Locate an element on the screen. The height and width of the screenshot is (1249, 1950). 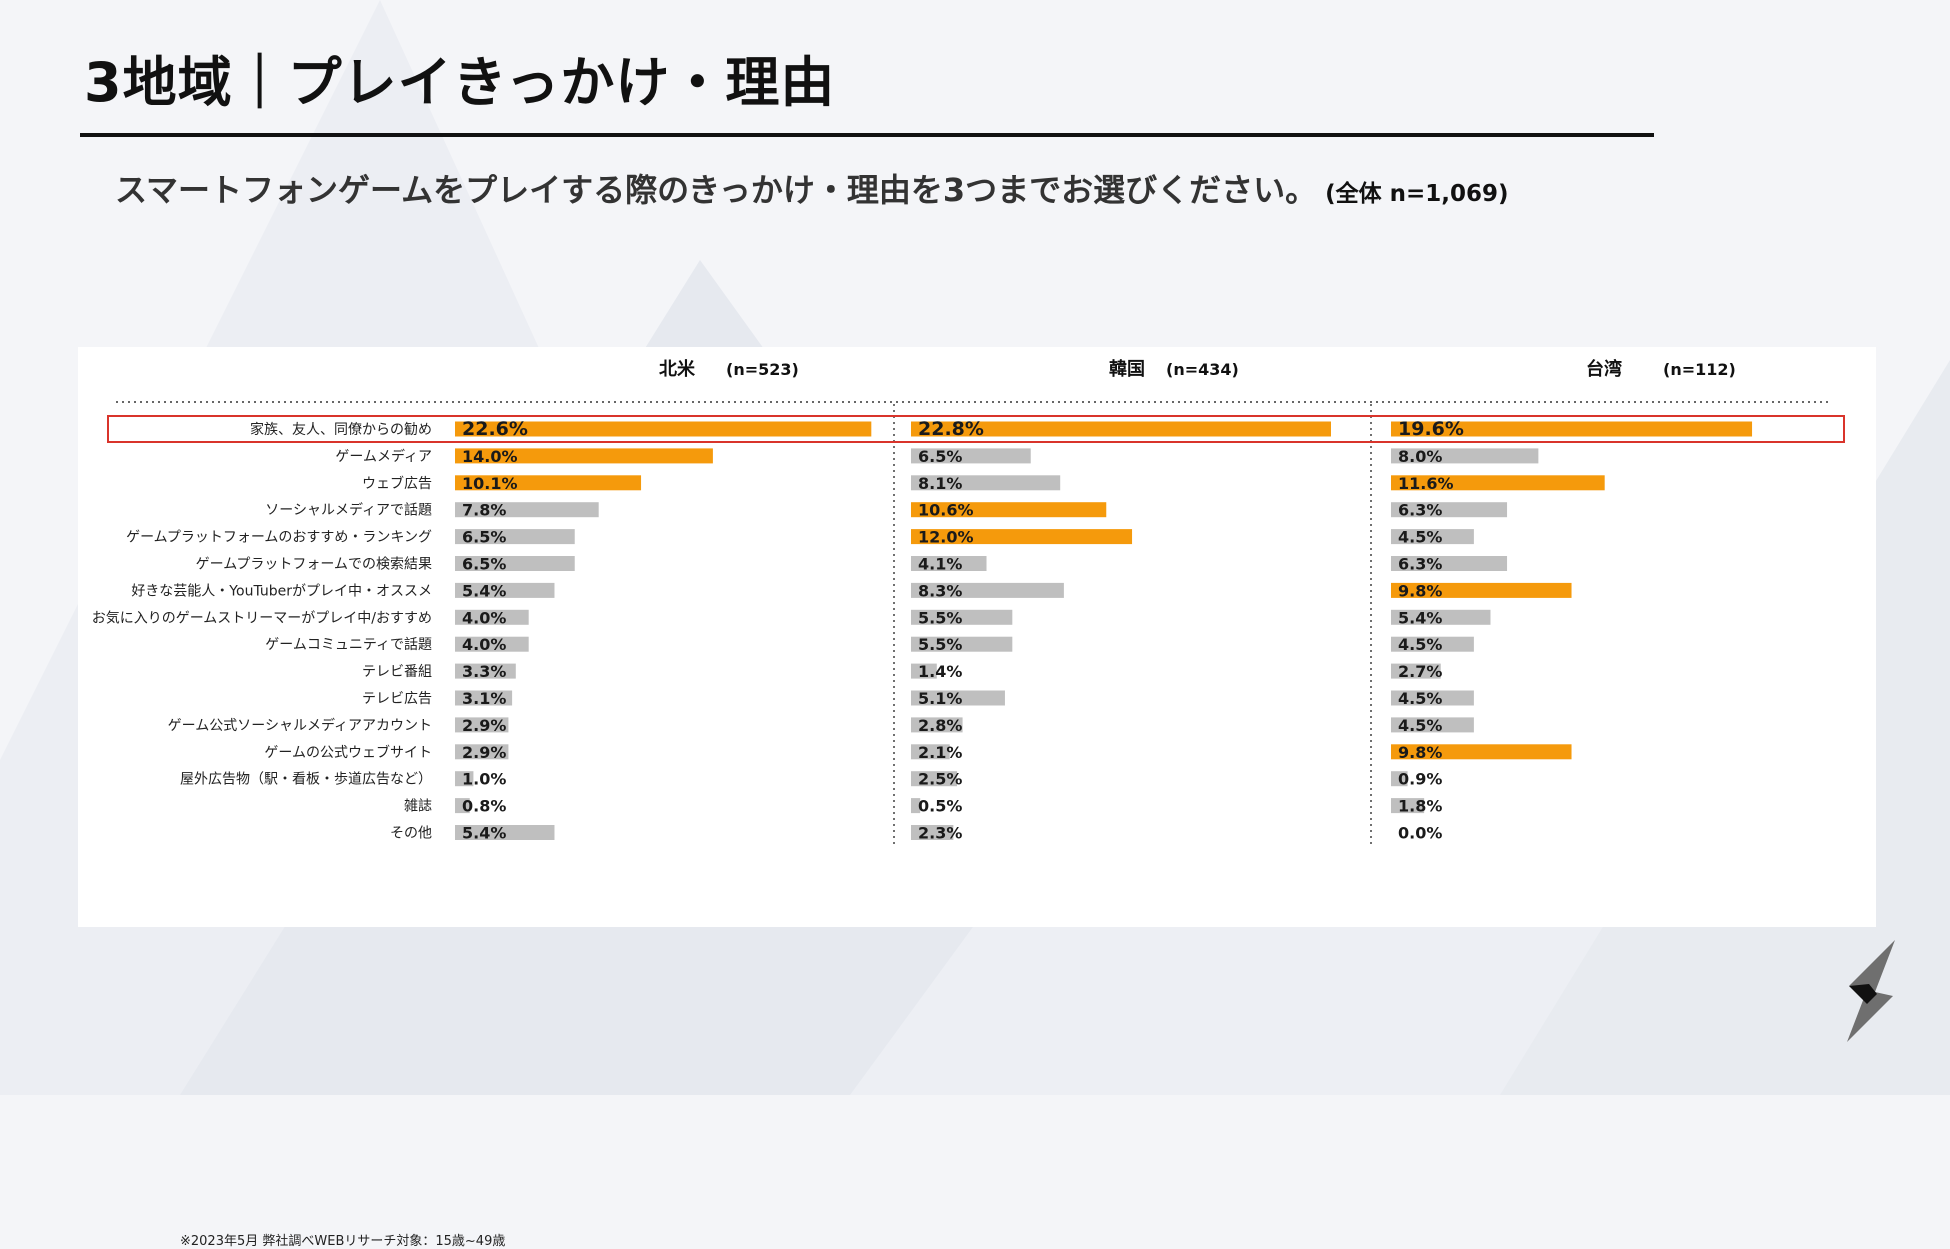
category-label: お気に入りのゲームストリーマーがプレイ中/おすすめ is located at coordinates (262, 618).